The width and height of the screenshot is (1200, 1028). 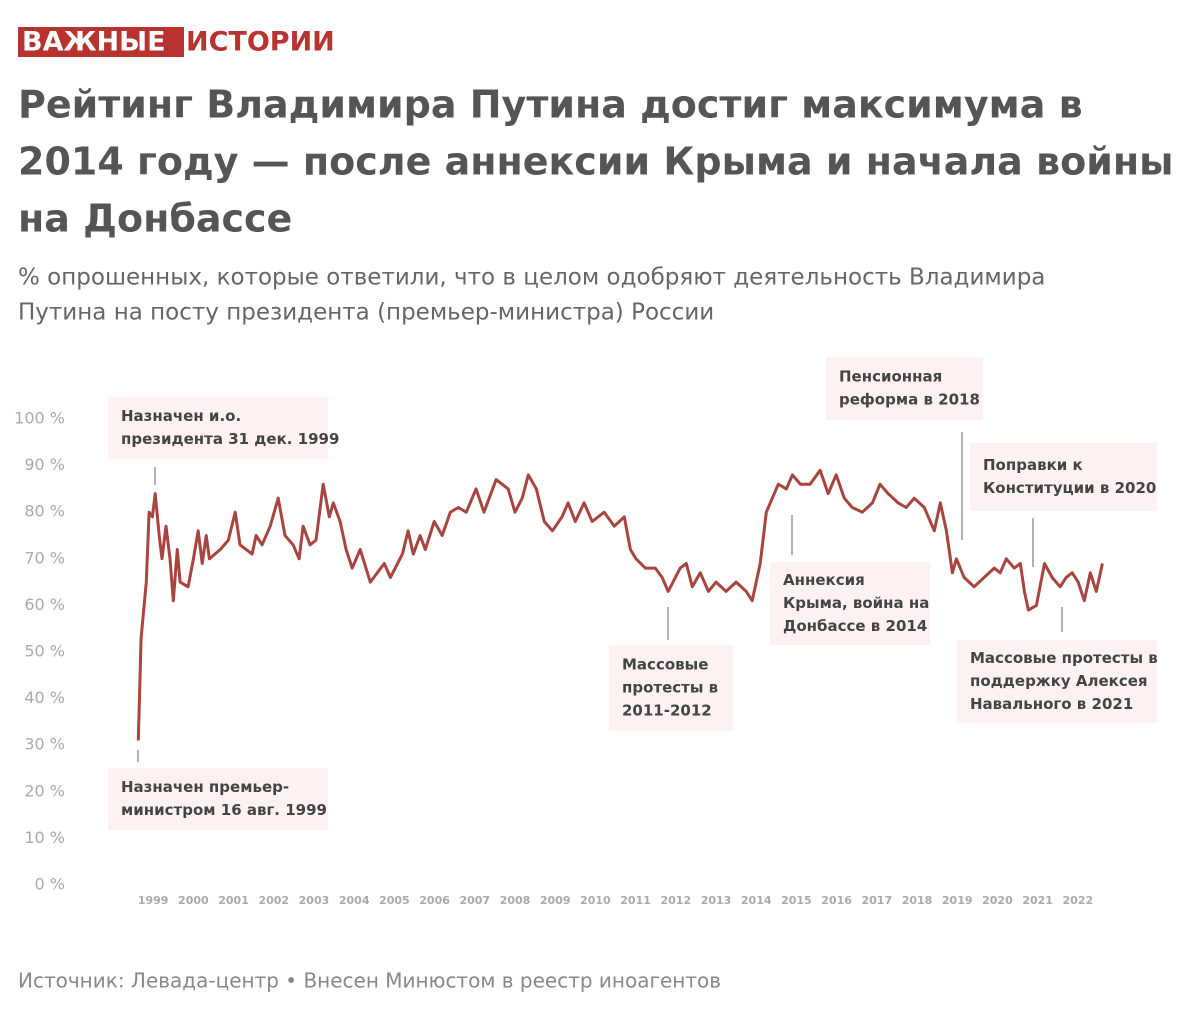 I want to click on logo-box, so click(x=101, y=42).